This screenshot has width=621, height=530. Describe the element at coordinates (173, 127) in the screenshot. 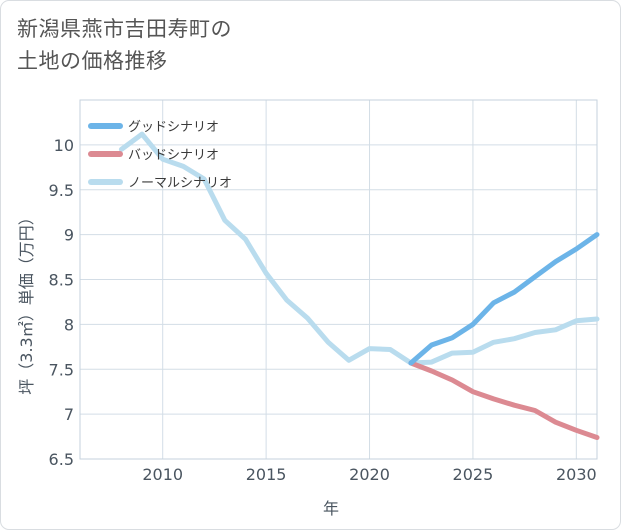

I see `legend-label: グッドシナリオ` at that location.